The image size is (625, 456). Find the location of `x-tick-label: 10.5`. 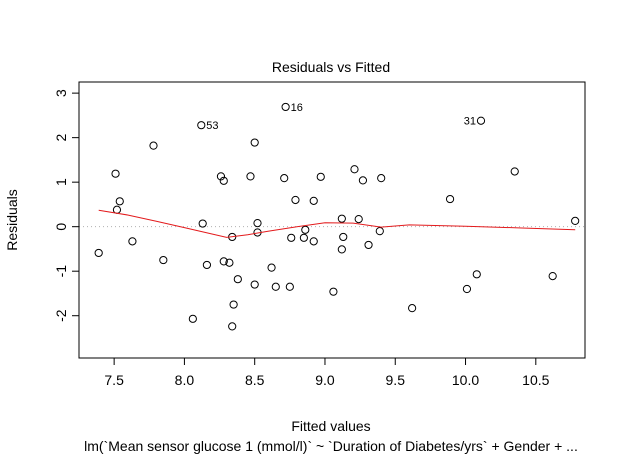

x-tick-label: 10.5 is located at coordinates (535, 380).